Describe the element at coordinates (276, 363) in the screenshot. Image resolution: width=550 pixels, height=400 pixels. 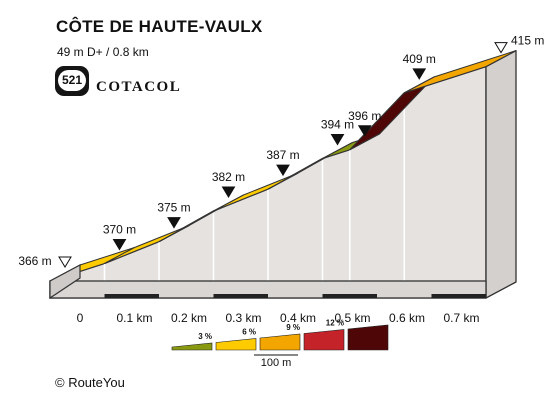
I see `scale-label: 100 m` at that location.